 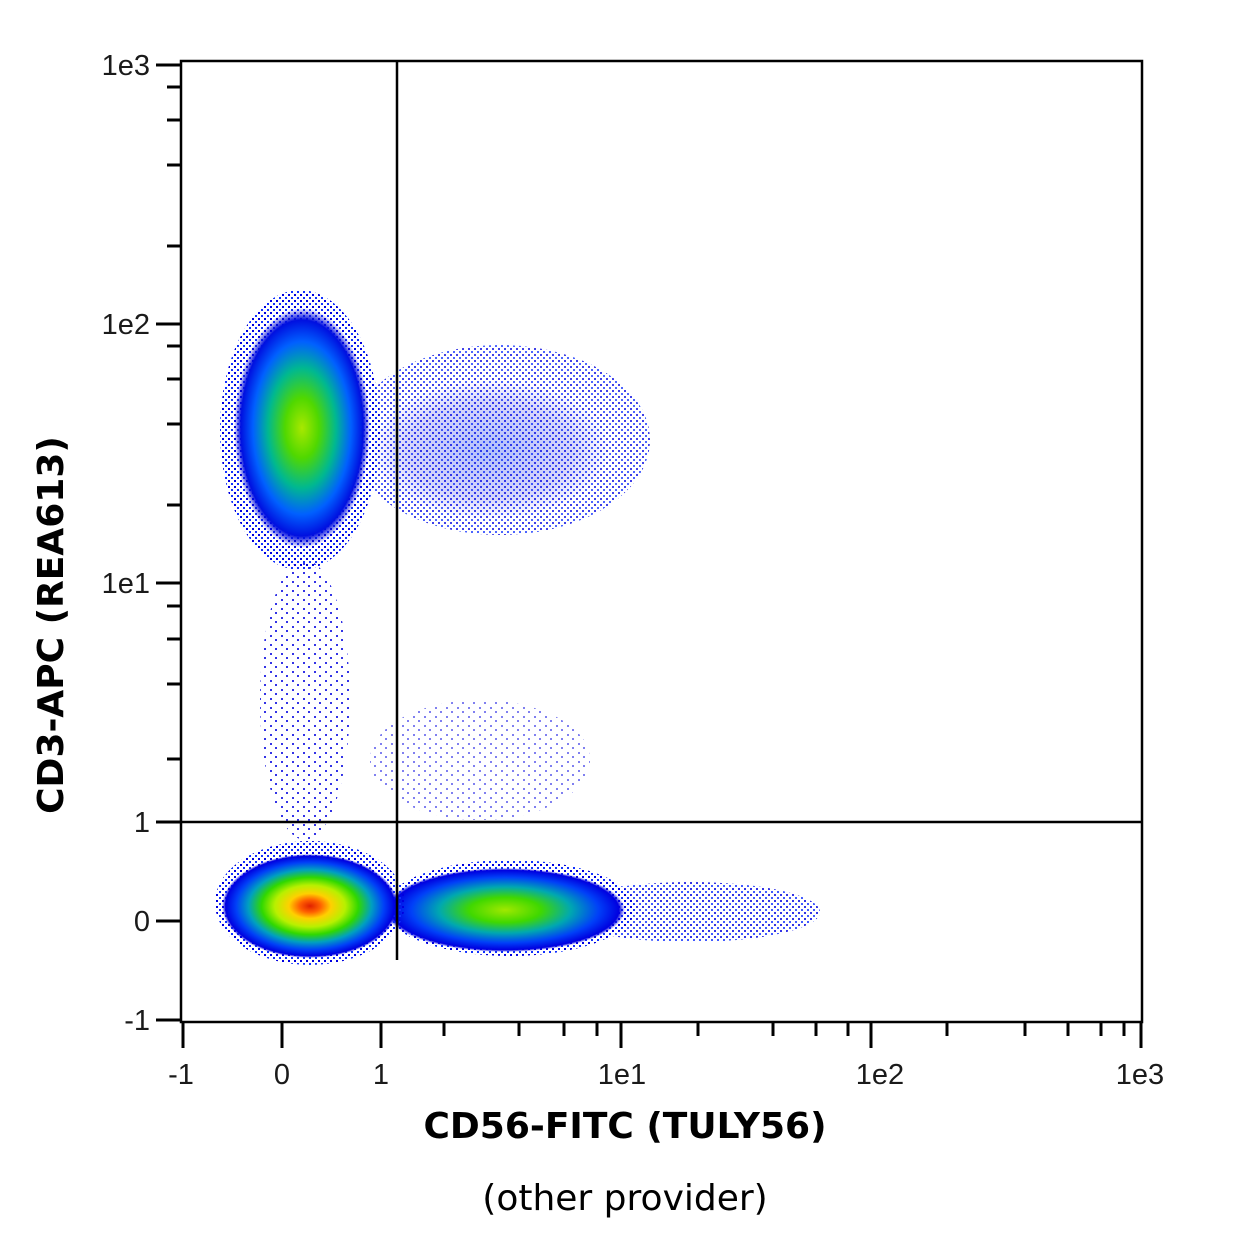 I want to click on x-tick-1: 1, so click(x=381, y=1075).